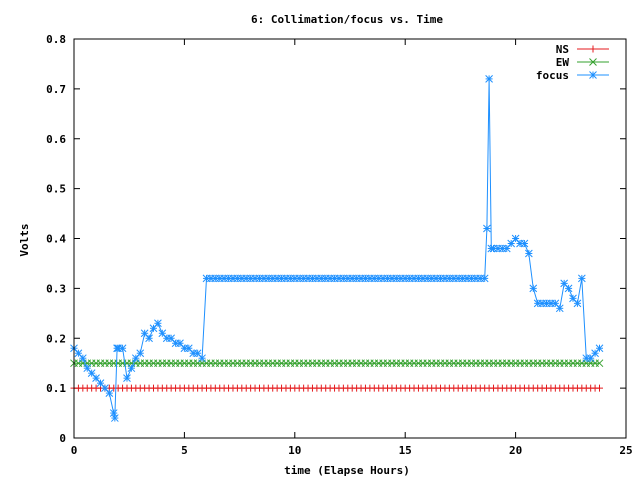 Image resolution: width=640 pixels, height=480 pixels. Describe the element at coordinates (56, 39) in the screenshot. I see `y-tick-label: 0.8` at that location.